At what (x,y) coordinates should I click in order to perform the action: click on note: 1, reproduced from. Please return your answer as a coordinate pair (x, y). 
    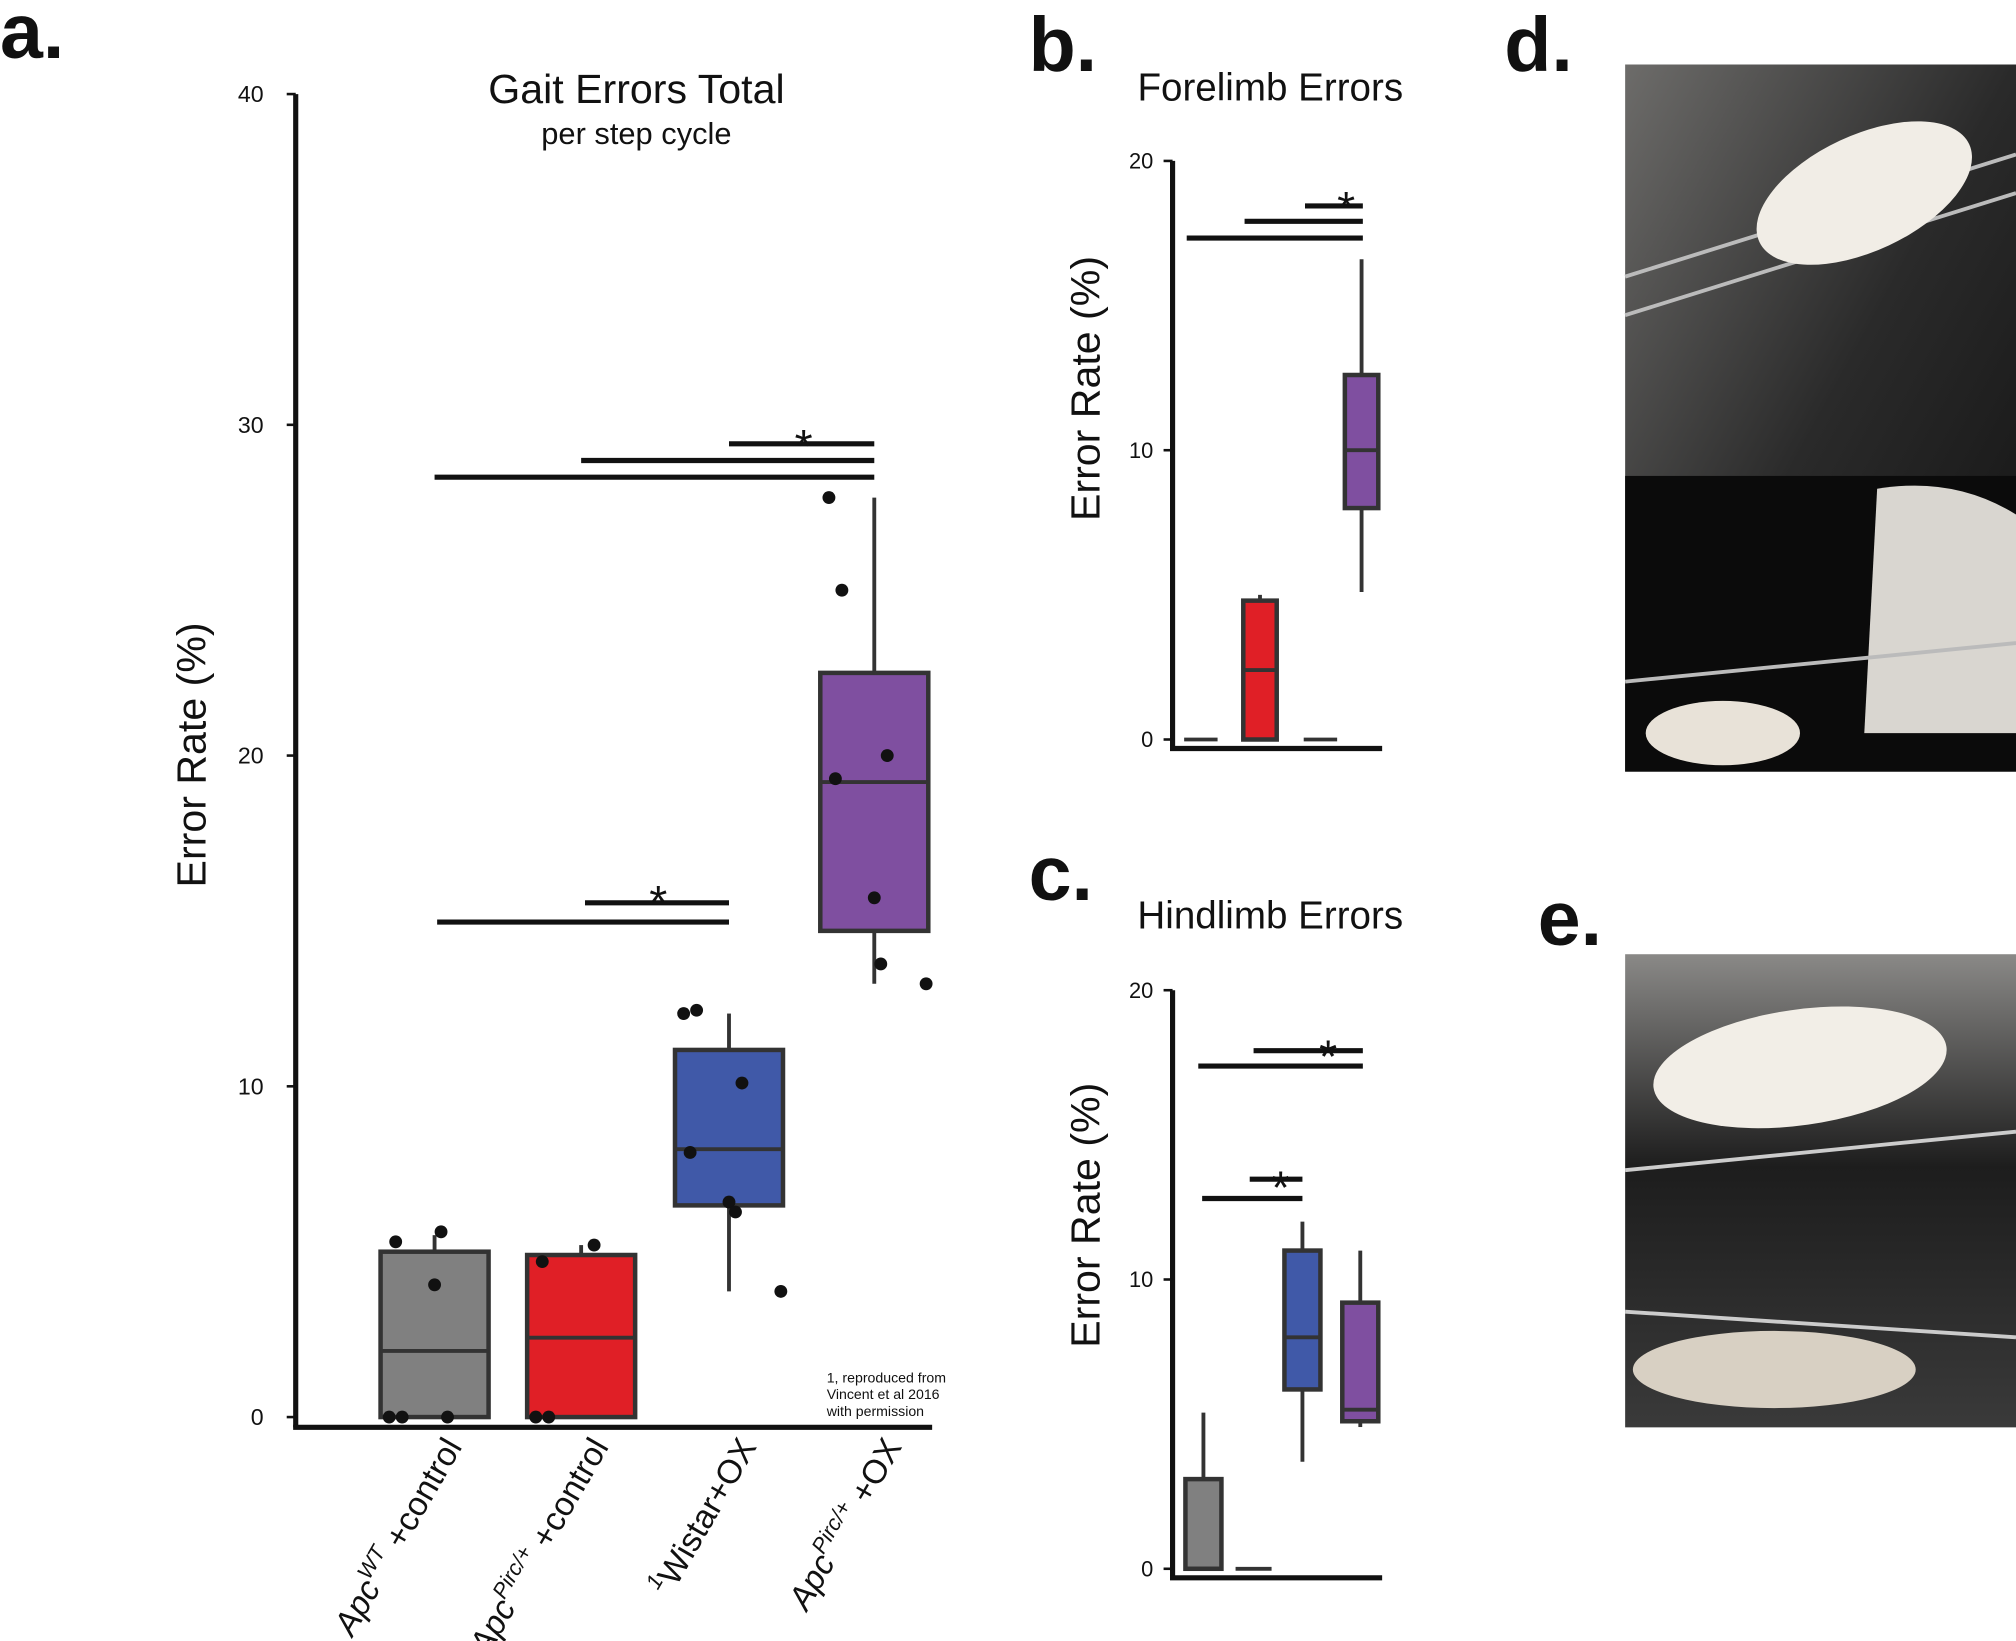
    Looking at the image, I should click on (886, 1377).